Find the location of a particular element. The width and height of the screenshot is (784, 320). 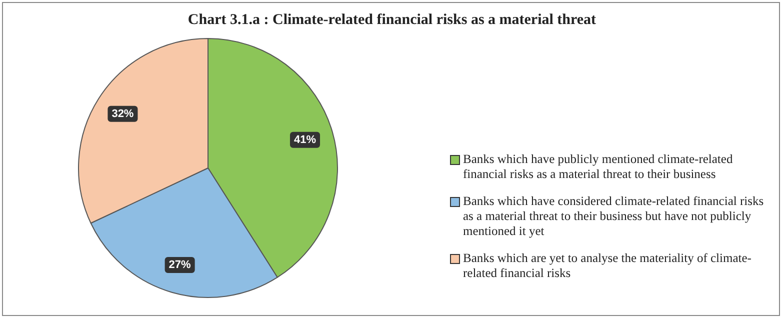

legend-label: Banks which have publicly mentioned climate-related financial risks as a material threat to their business is located at coordinates (598, 167).